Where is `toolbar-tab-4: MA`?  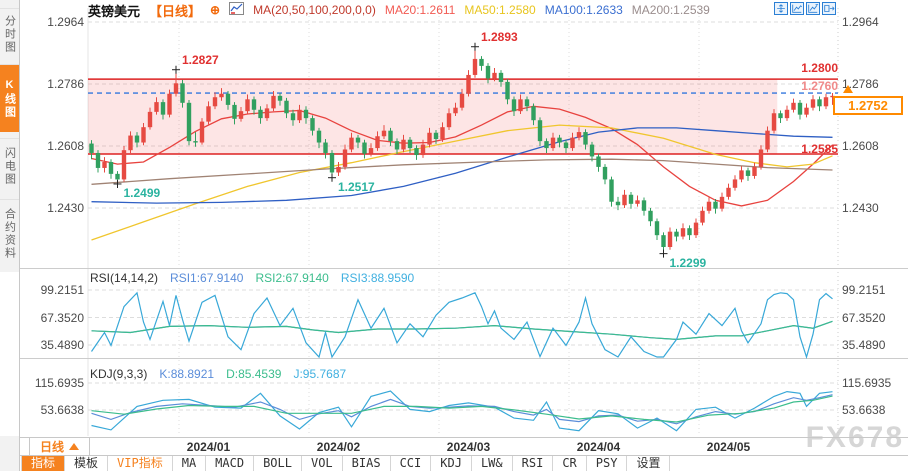 toolbar-tab-4: MA is located at coordinates (190, 463).